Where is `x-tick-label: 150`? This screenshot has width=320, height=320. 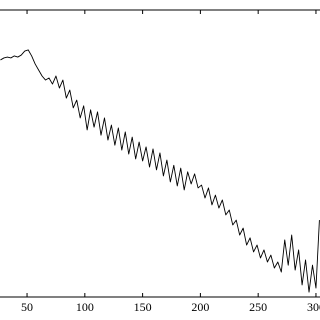
x-tick-label: 150 is located at coordinates (143, 307).